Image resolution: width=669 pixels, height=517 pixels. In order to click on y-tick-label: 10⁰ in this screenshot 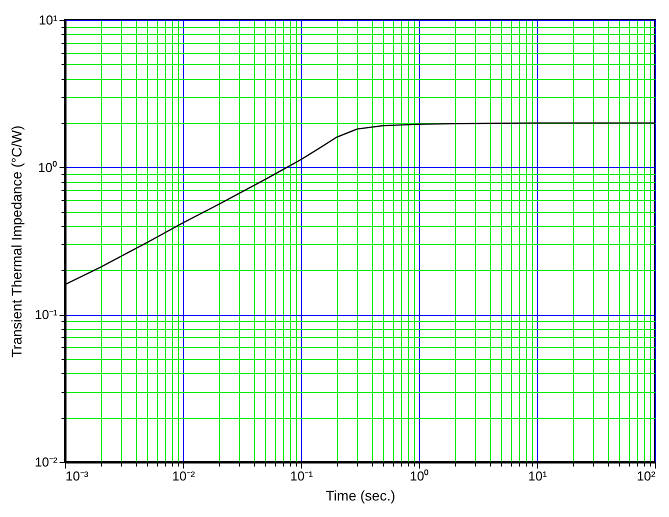, I will do `click(48, 167)`.